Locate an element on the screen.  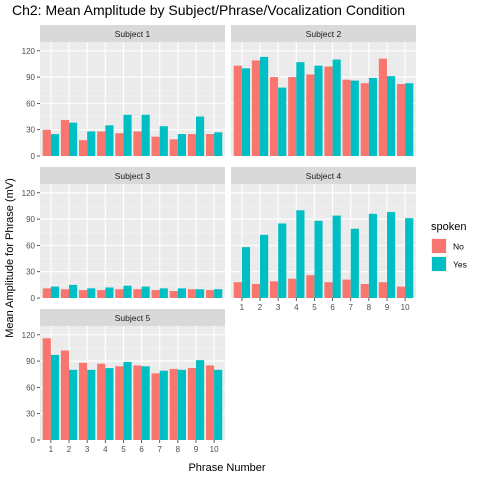
legend-swatch-yes is located at coordinates (439, 264).